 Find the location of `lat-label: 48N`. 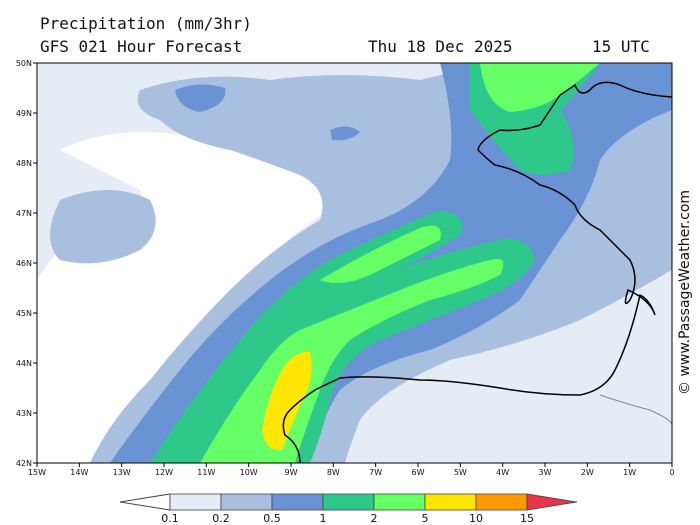

lat-label: 48N is located at coordinates (24, 163).